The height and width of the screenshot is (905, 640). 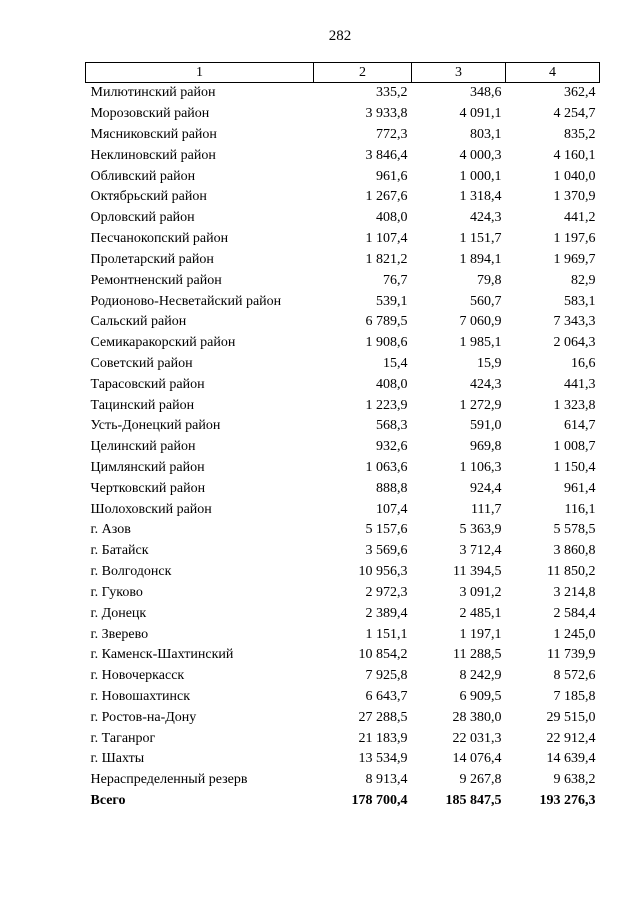 I want to click on cell-value-col4: 1 245,0, so click(x=574, y=634).